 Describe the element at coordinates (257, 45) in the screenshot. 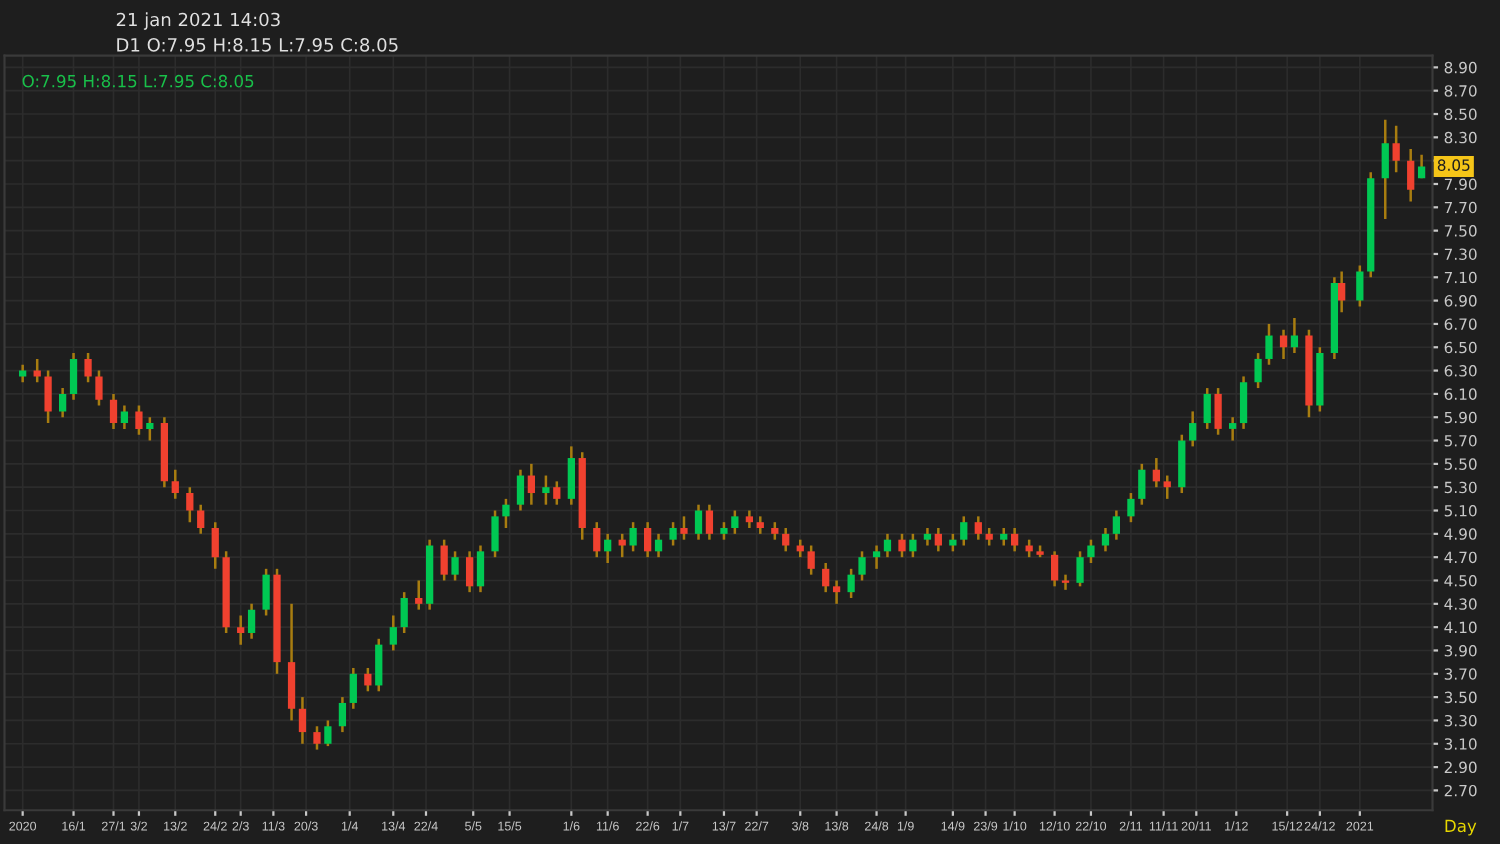

I see `chart-subtitle: D1 O:7.95 H:8.15 L:7.95 C:8.05` at that location.